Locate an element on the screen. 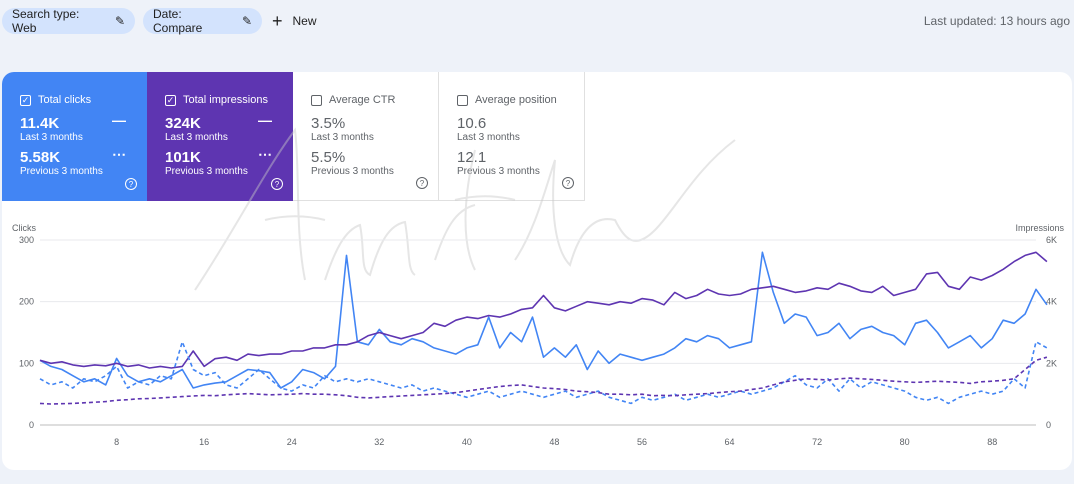 The height and width of the screenshot is (484, 1074). y-tick-label-left: 0 is located at coordinates (31, 425).